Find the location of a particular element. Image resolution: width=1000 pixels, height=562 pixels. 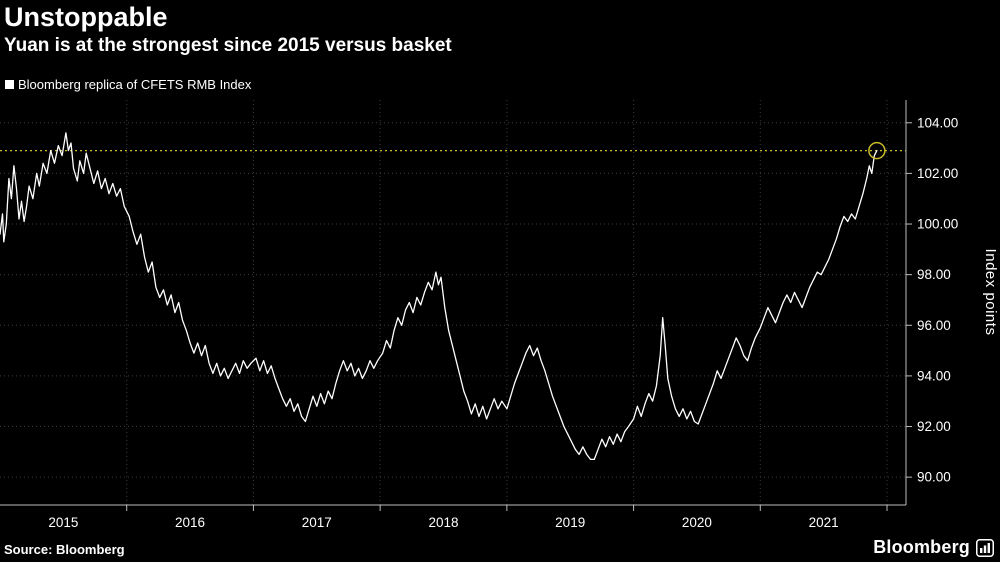

svg-text: 2017 is located at coordinates (317, 522).